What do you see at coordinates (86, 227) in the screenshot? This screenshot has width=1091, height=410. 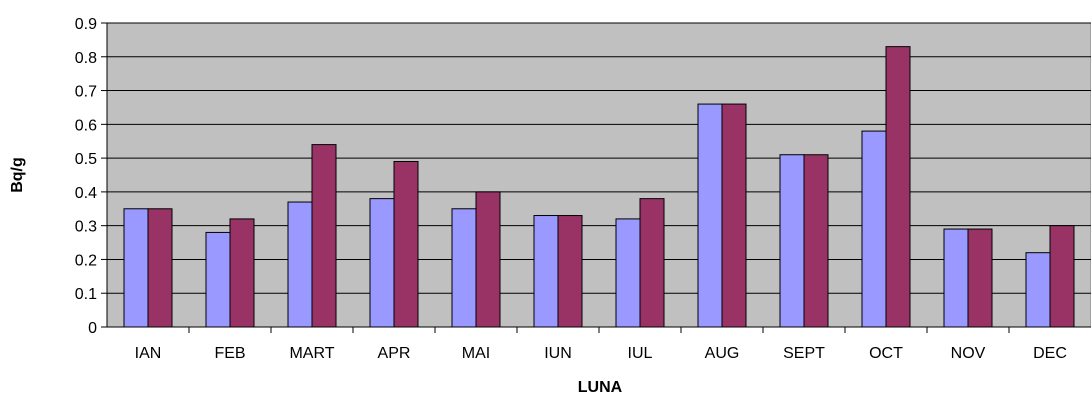 I see `y-tick-label: 0.3` at bounding box center [86, 227].